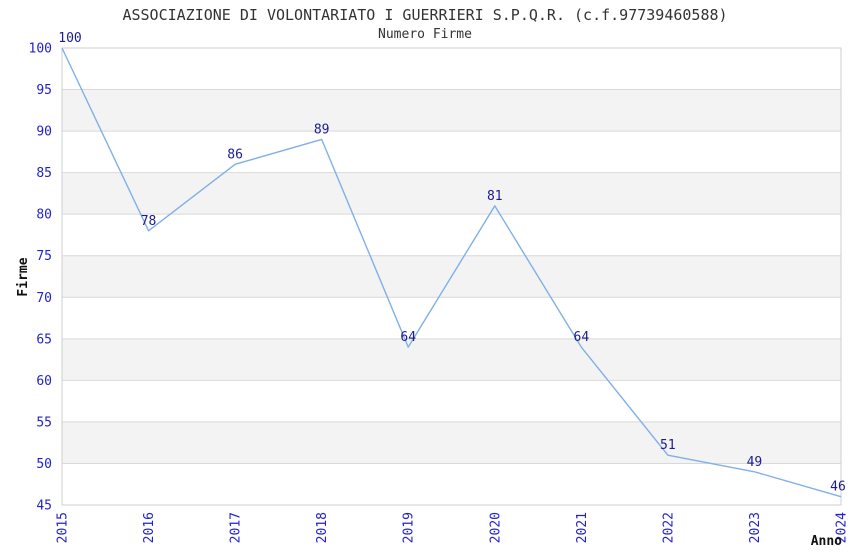 This screenshot has width=850, height=554. What do you see at coordinates (495, 196) in the screenshot?
I see `data-label: 81` at bounding box center [495, 196].